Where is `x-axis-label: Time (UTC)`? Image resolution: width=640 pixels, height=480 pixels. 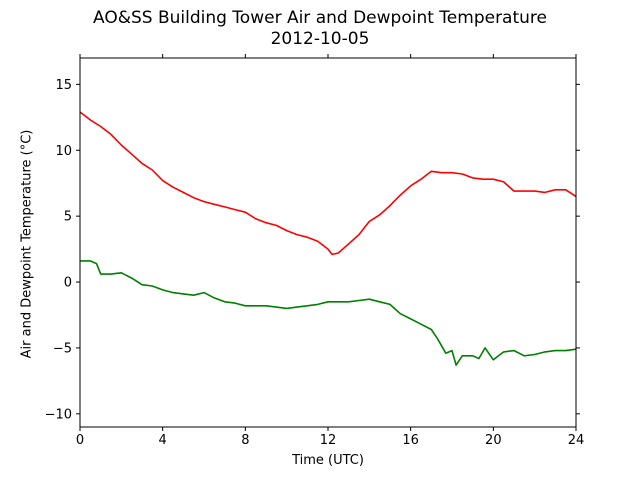 x-axis-label: Time (UTC) is located at coordinates (328, 460).